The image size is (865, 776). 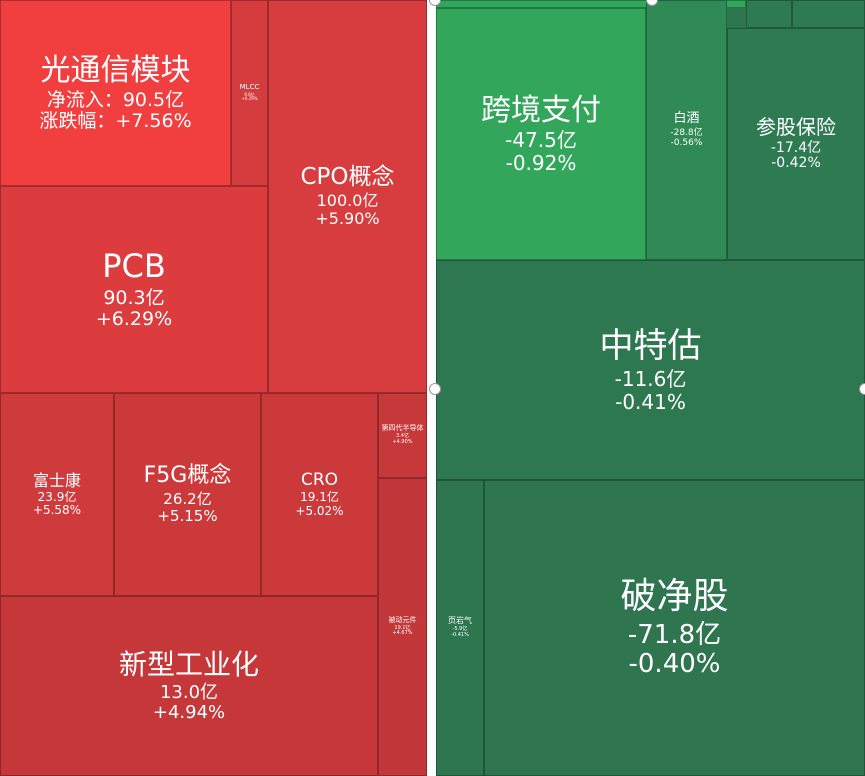 I want to click on tile-flow: 23.9亿, so click(x=57, y=496).